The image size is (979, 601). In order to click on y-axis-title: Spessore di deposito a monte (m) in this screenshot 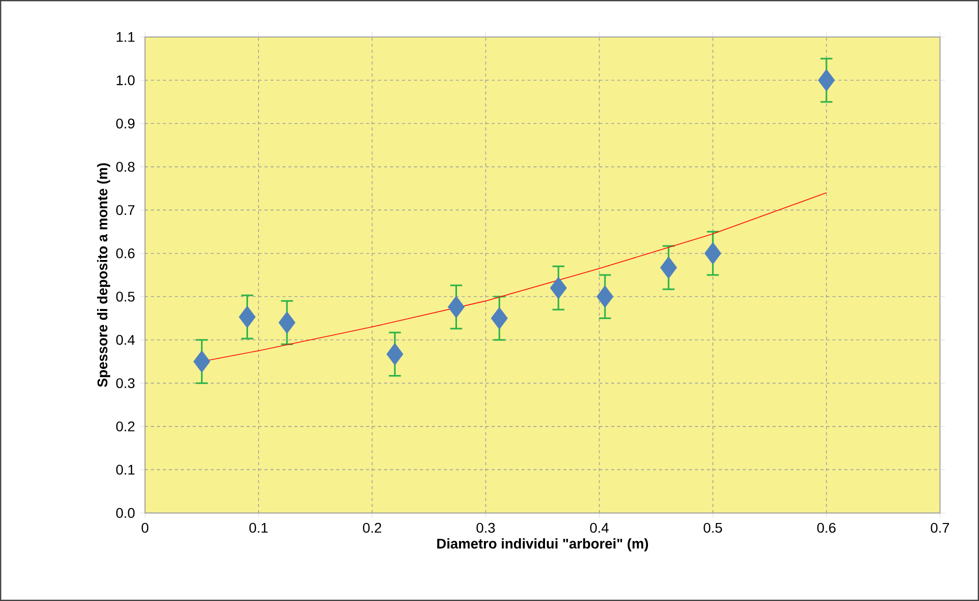, I will do `click(103, 275)`.